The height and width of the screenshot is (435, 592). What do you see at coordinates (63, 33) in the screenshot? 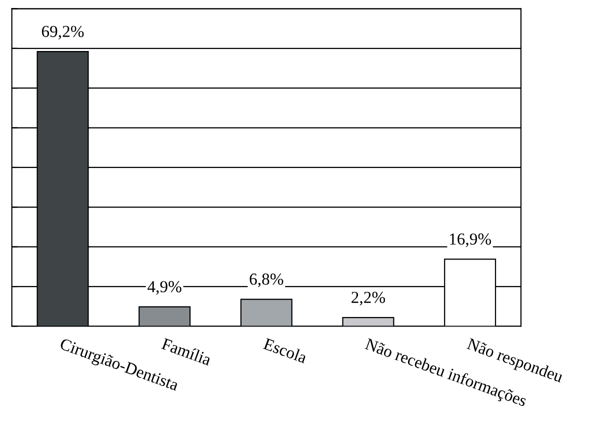
I see `data-label: 69,2%` at bounding box center [63, 33].